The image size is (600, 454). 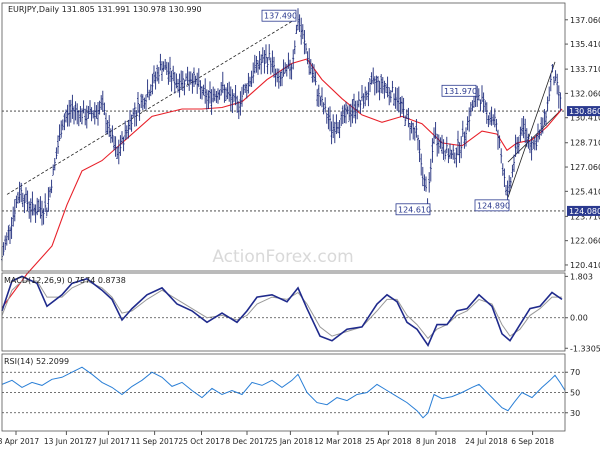 I want to click on price-y-tick-label: 127.060, so click(x=585, y=167).